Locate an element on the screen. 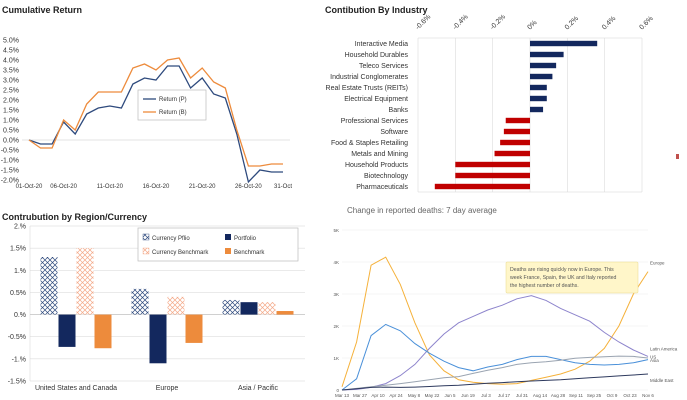 The width and height of the screenshot is (687, 400). x-tick-label: Jul 17 is located at coordinates (504, 395).